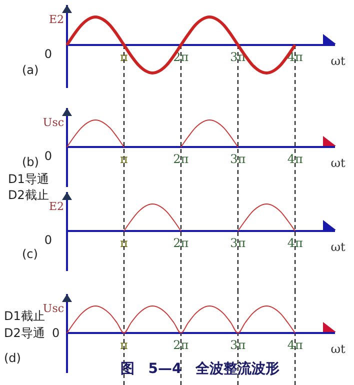 The image size is (354, 385). What do you see at coordinates (28, 179) in the screenshot?
I see `text: D1导通` at bounding box center [28, 179].